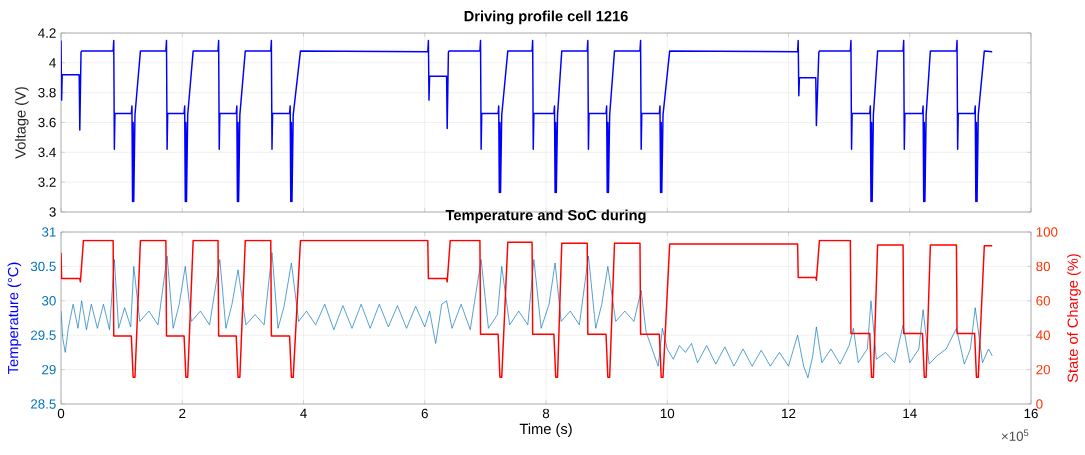 This screenshot has width=1085, height=455. I want to click on x-tick-label: 6, so click(424, 413).